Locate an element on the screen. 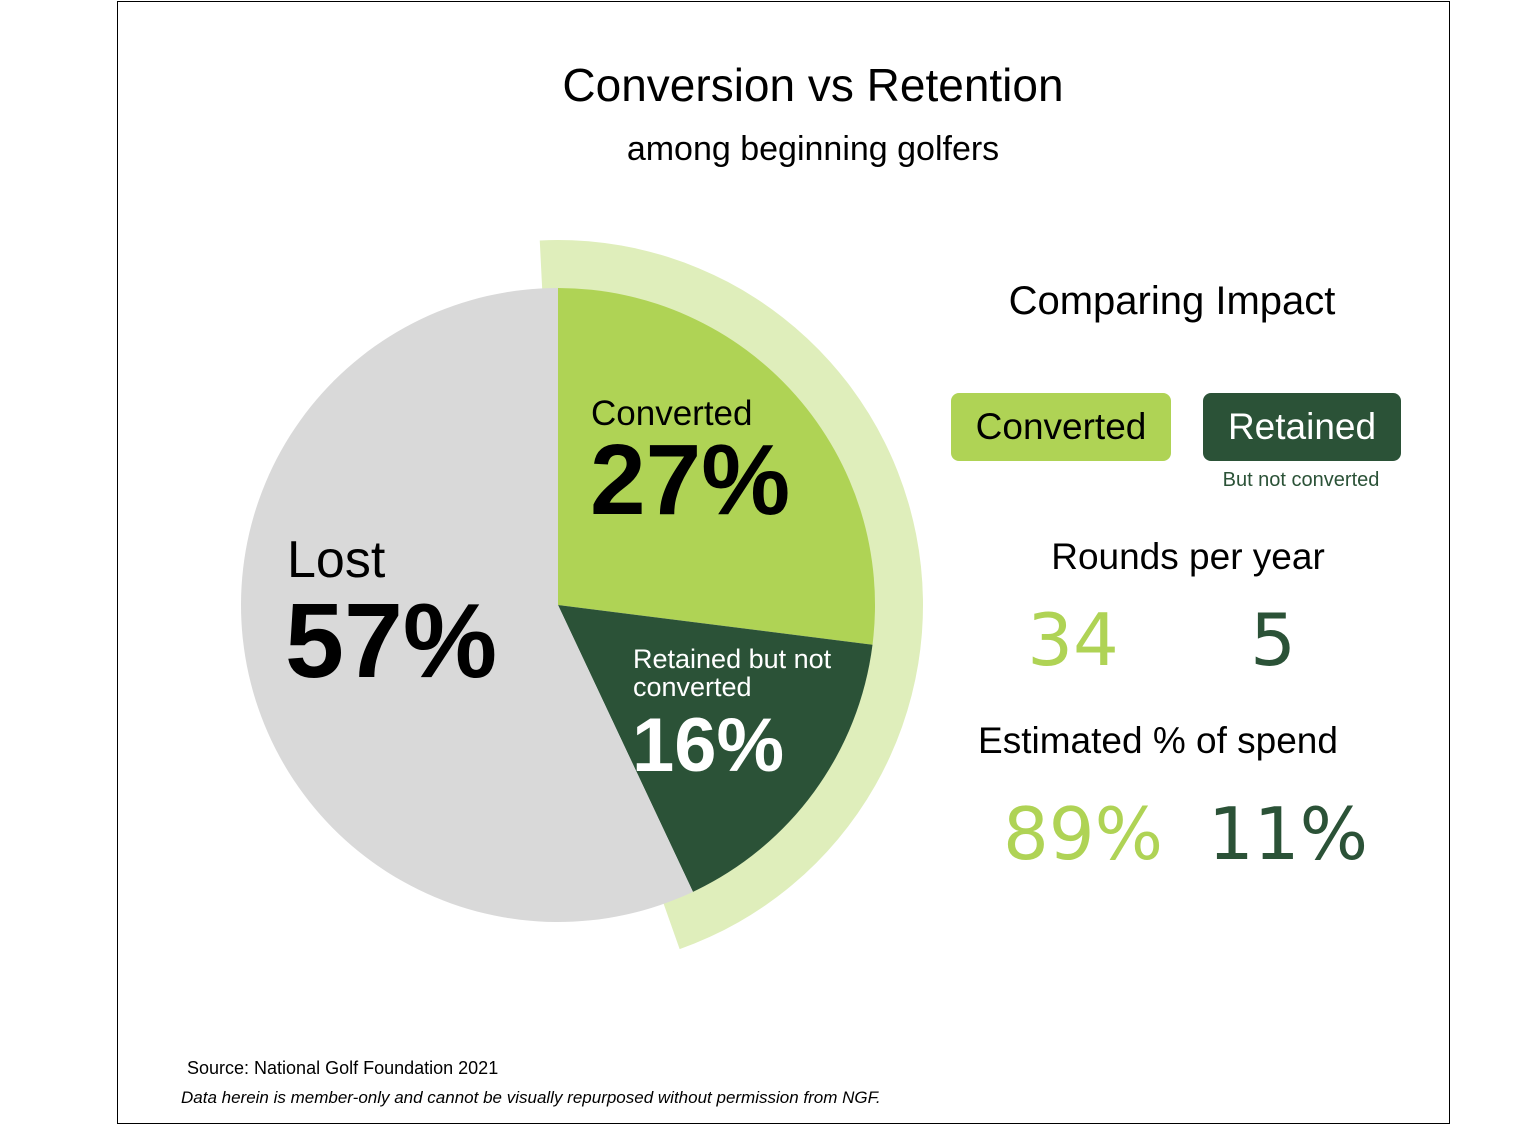 This screenshot has height=1127, width=1516. metric-value: 11% is located at coordinates (1288, 834).